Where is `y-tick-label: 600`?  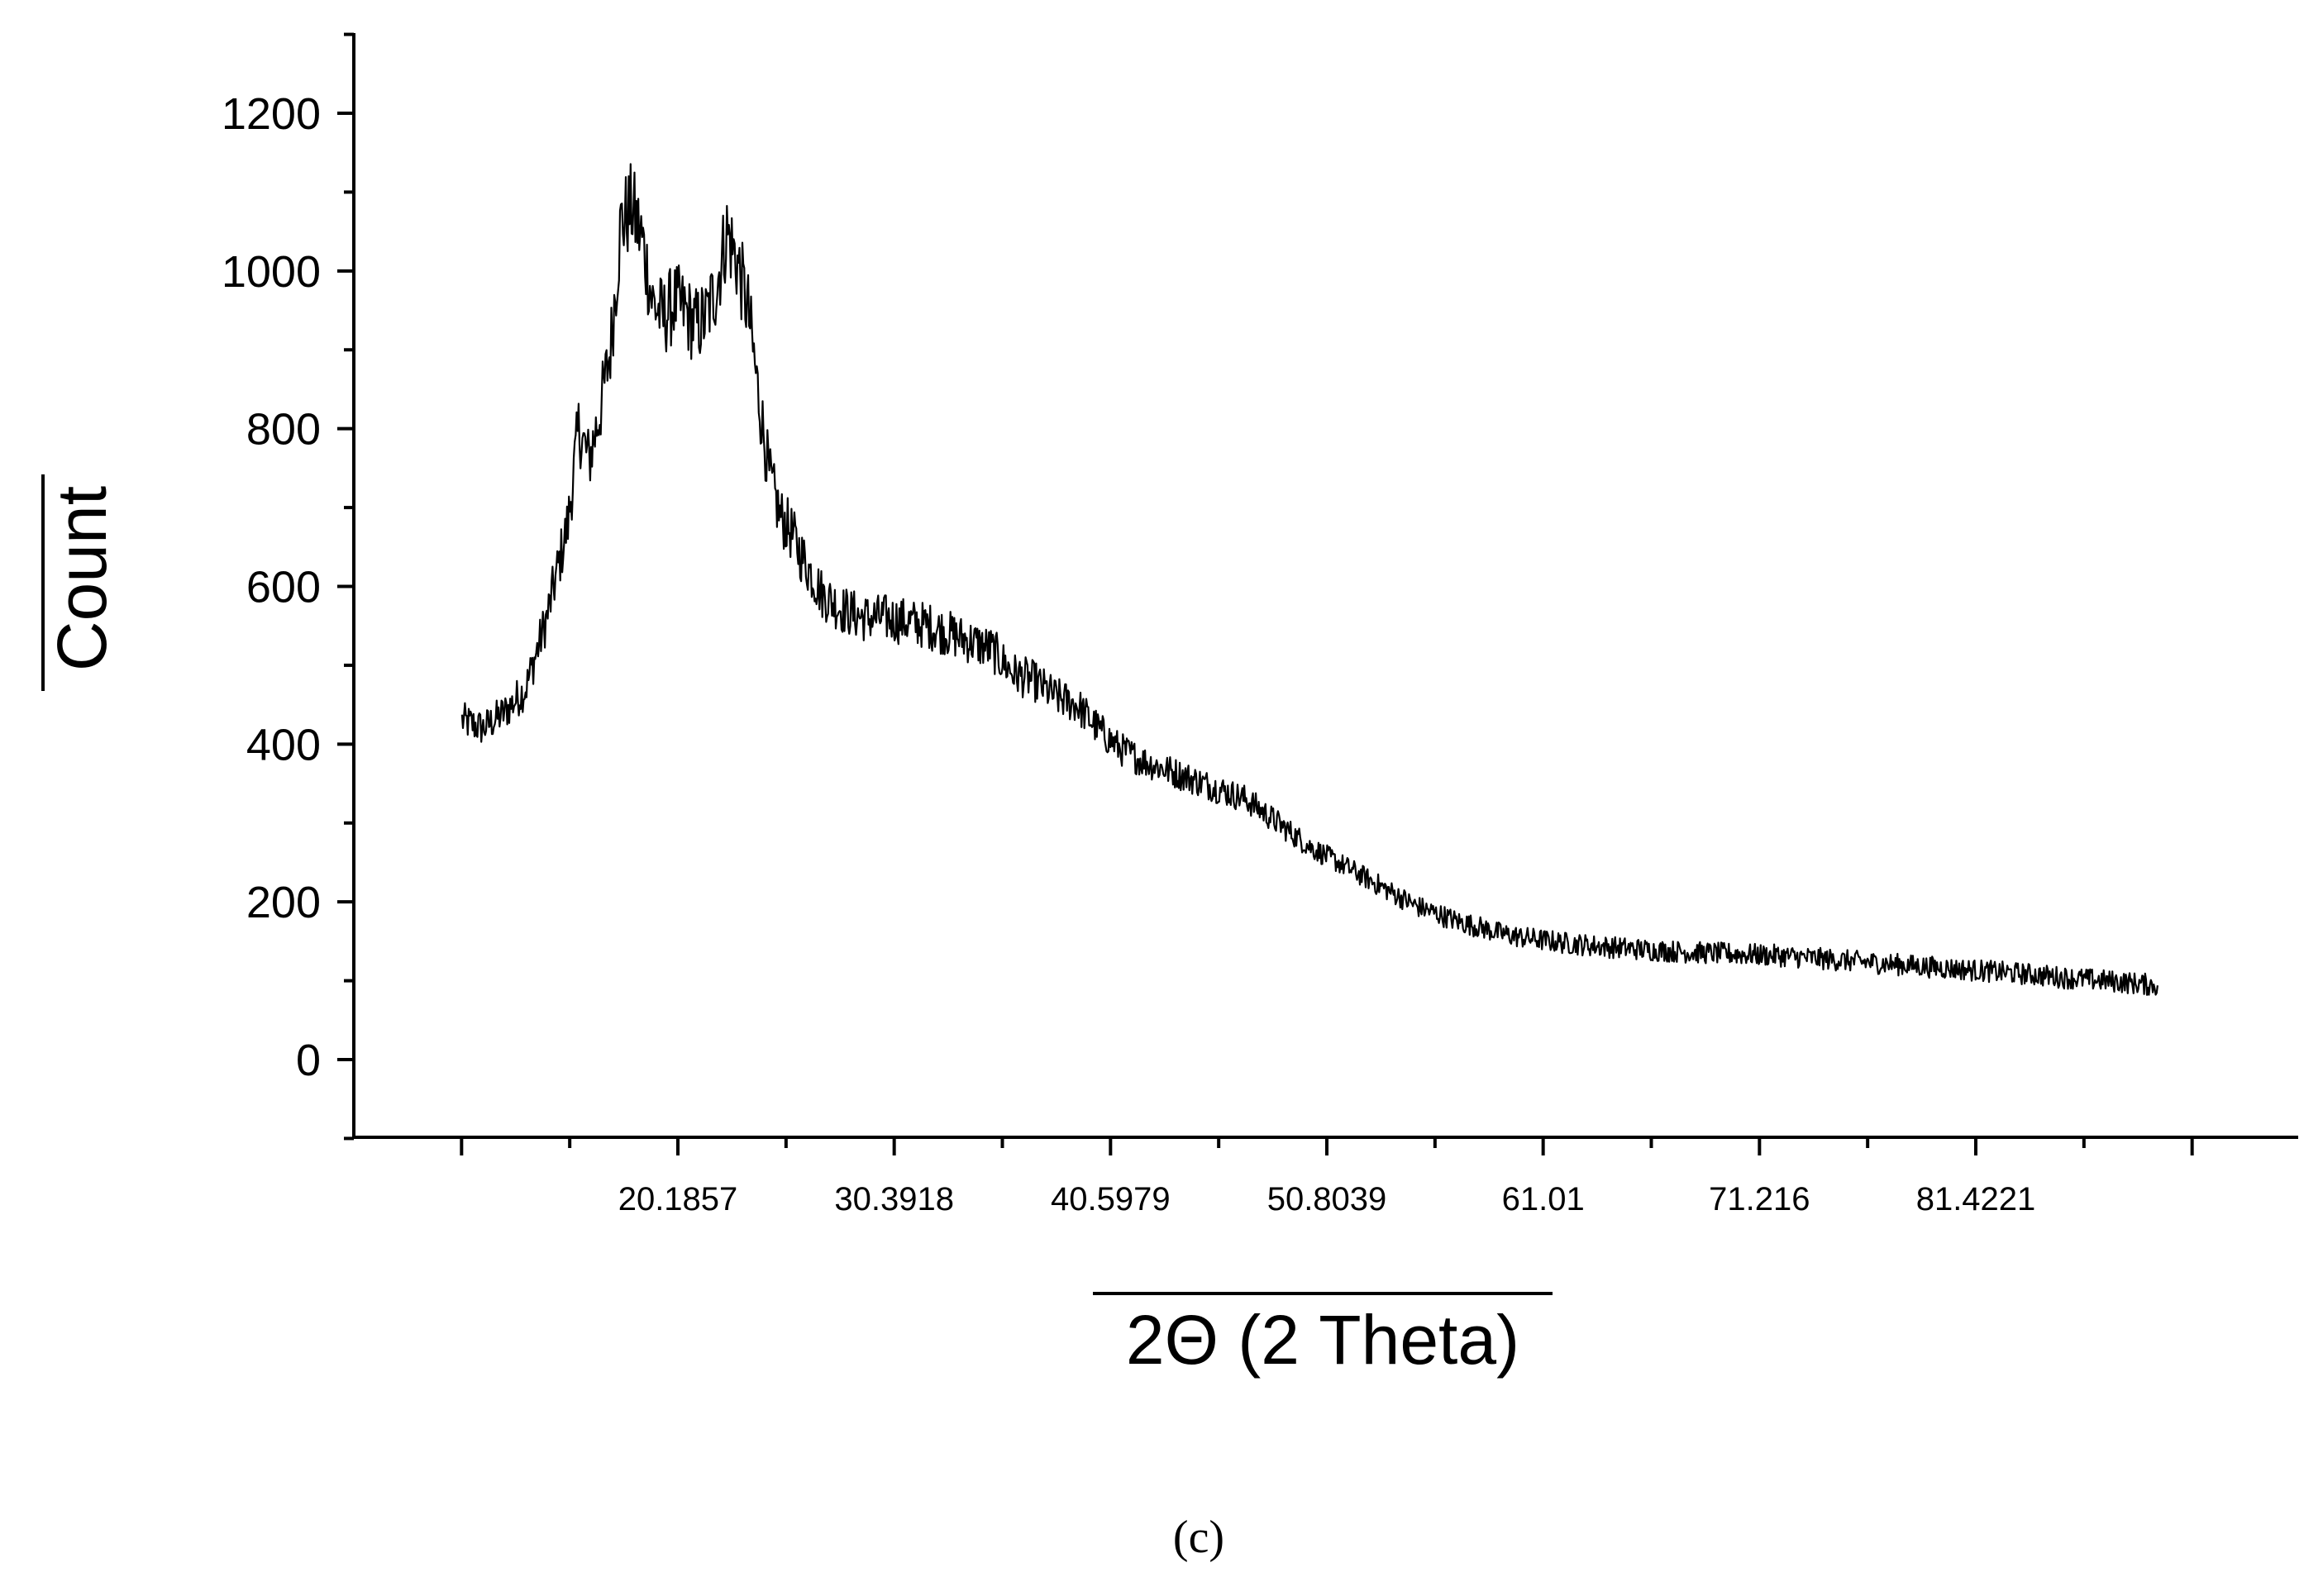
y-tick-label: 600 is located at coordinates (283, 587).